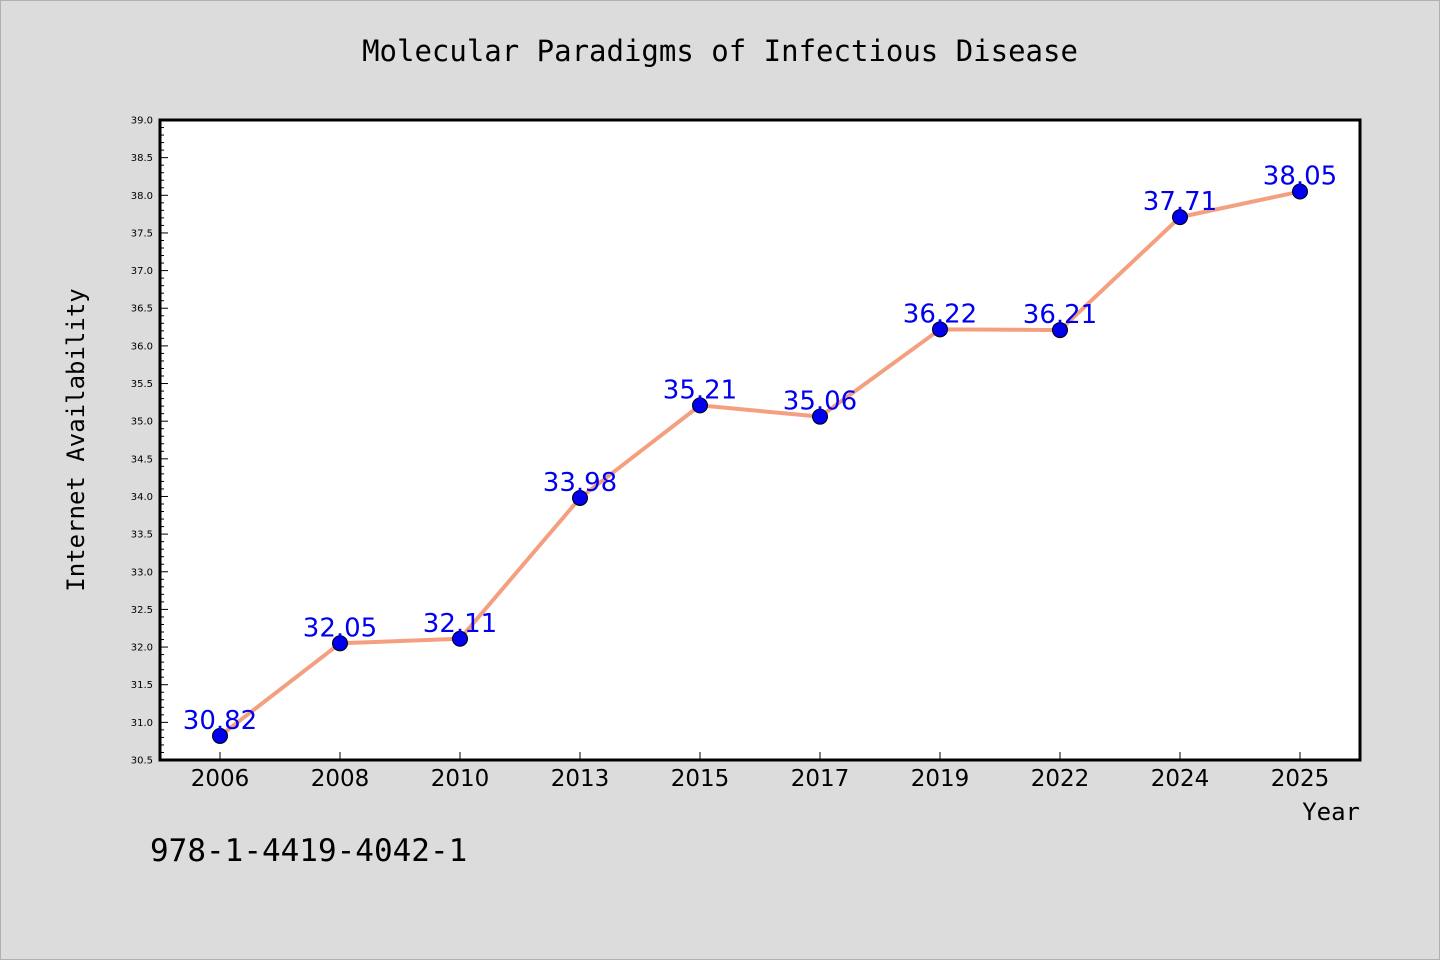 The height and width of the screenshot is (960, 1440). What do you see at coordinates (1180, 202) in the screenshot?
I see `data-label: 37.71` at bounding box center [1180, 202].